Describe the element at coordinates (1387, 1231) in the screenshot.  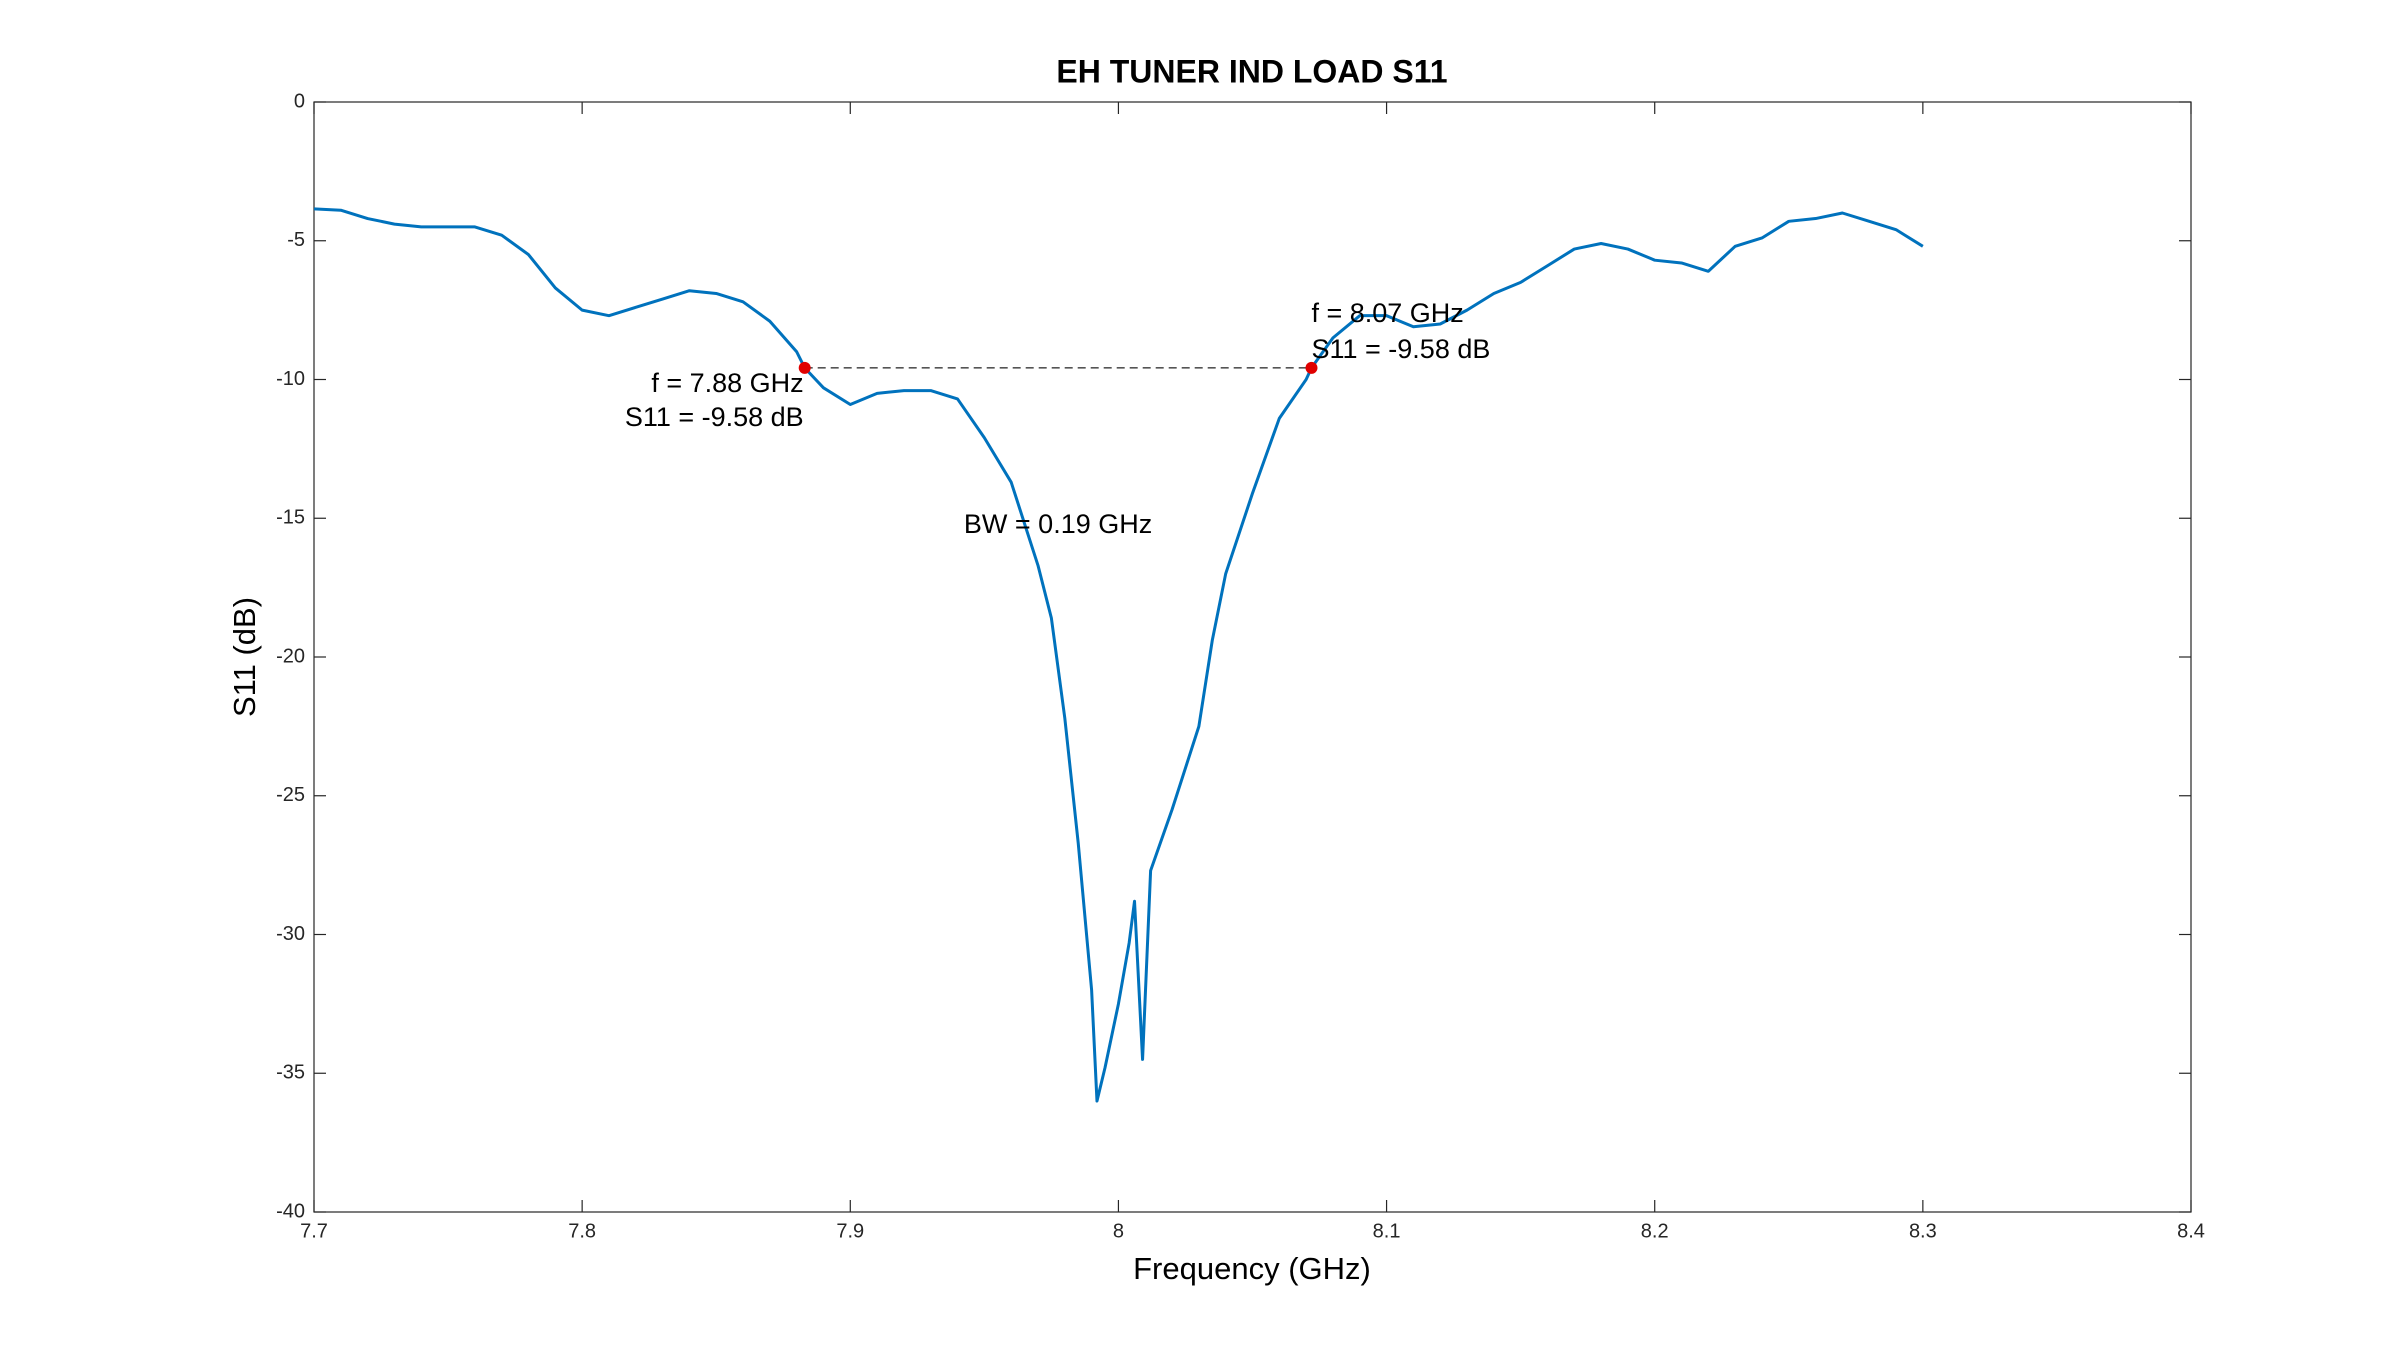
I see `x-tick-label: 8.1` at that location.